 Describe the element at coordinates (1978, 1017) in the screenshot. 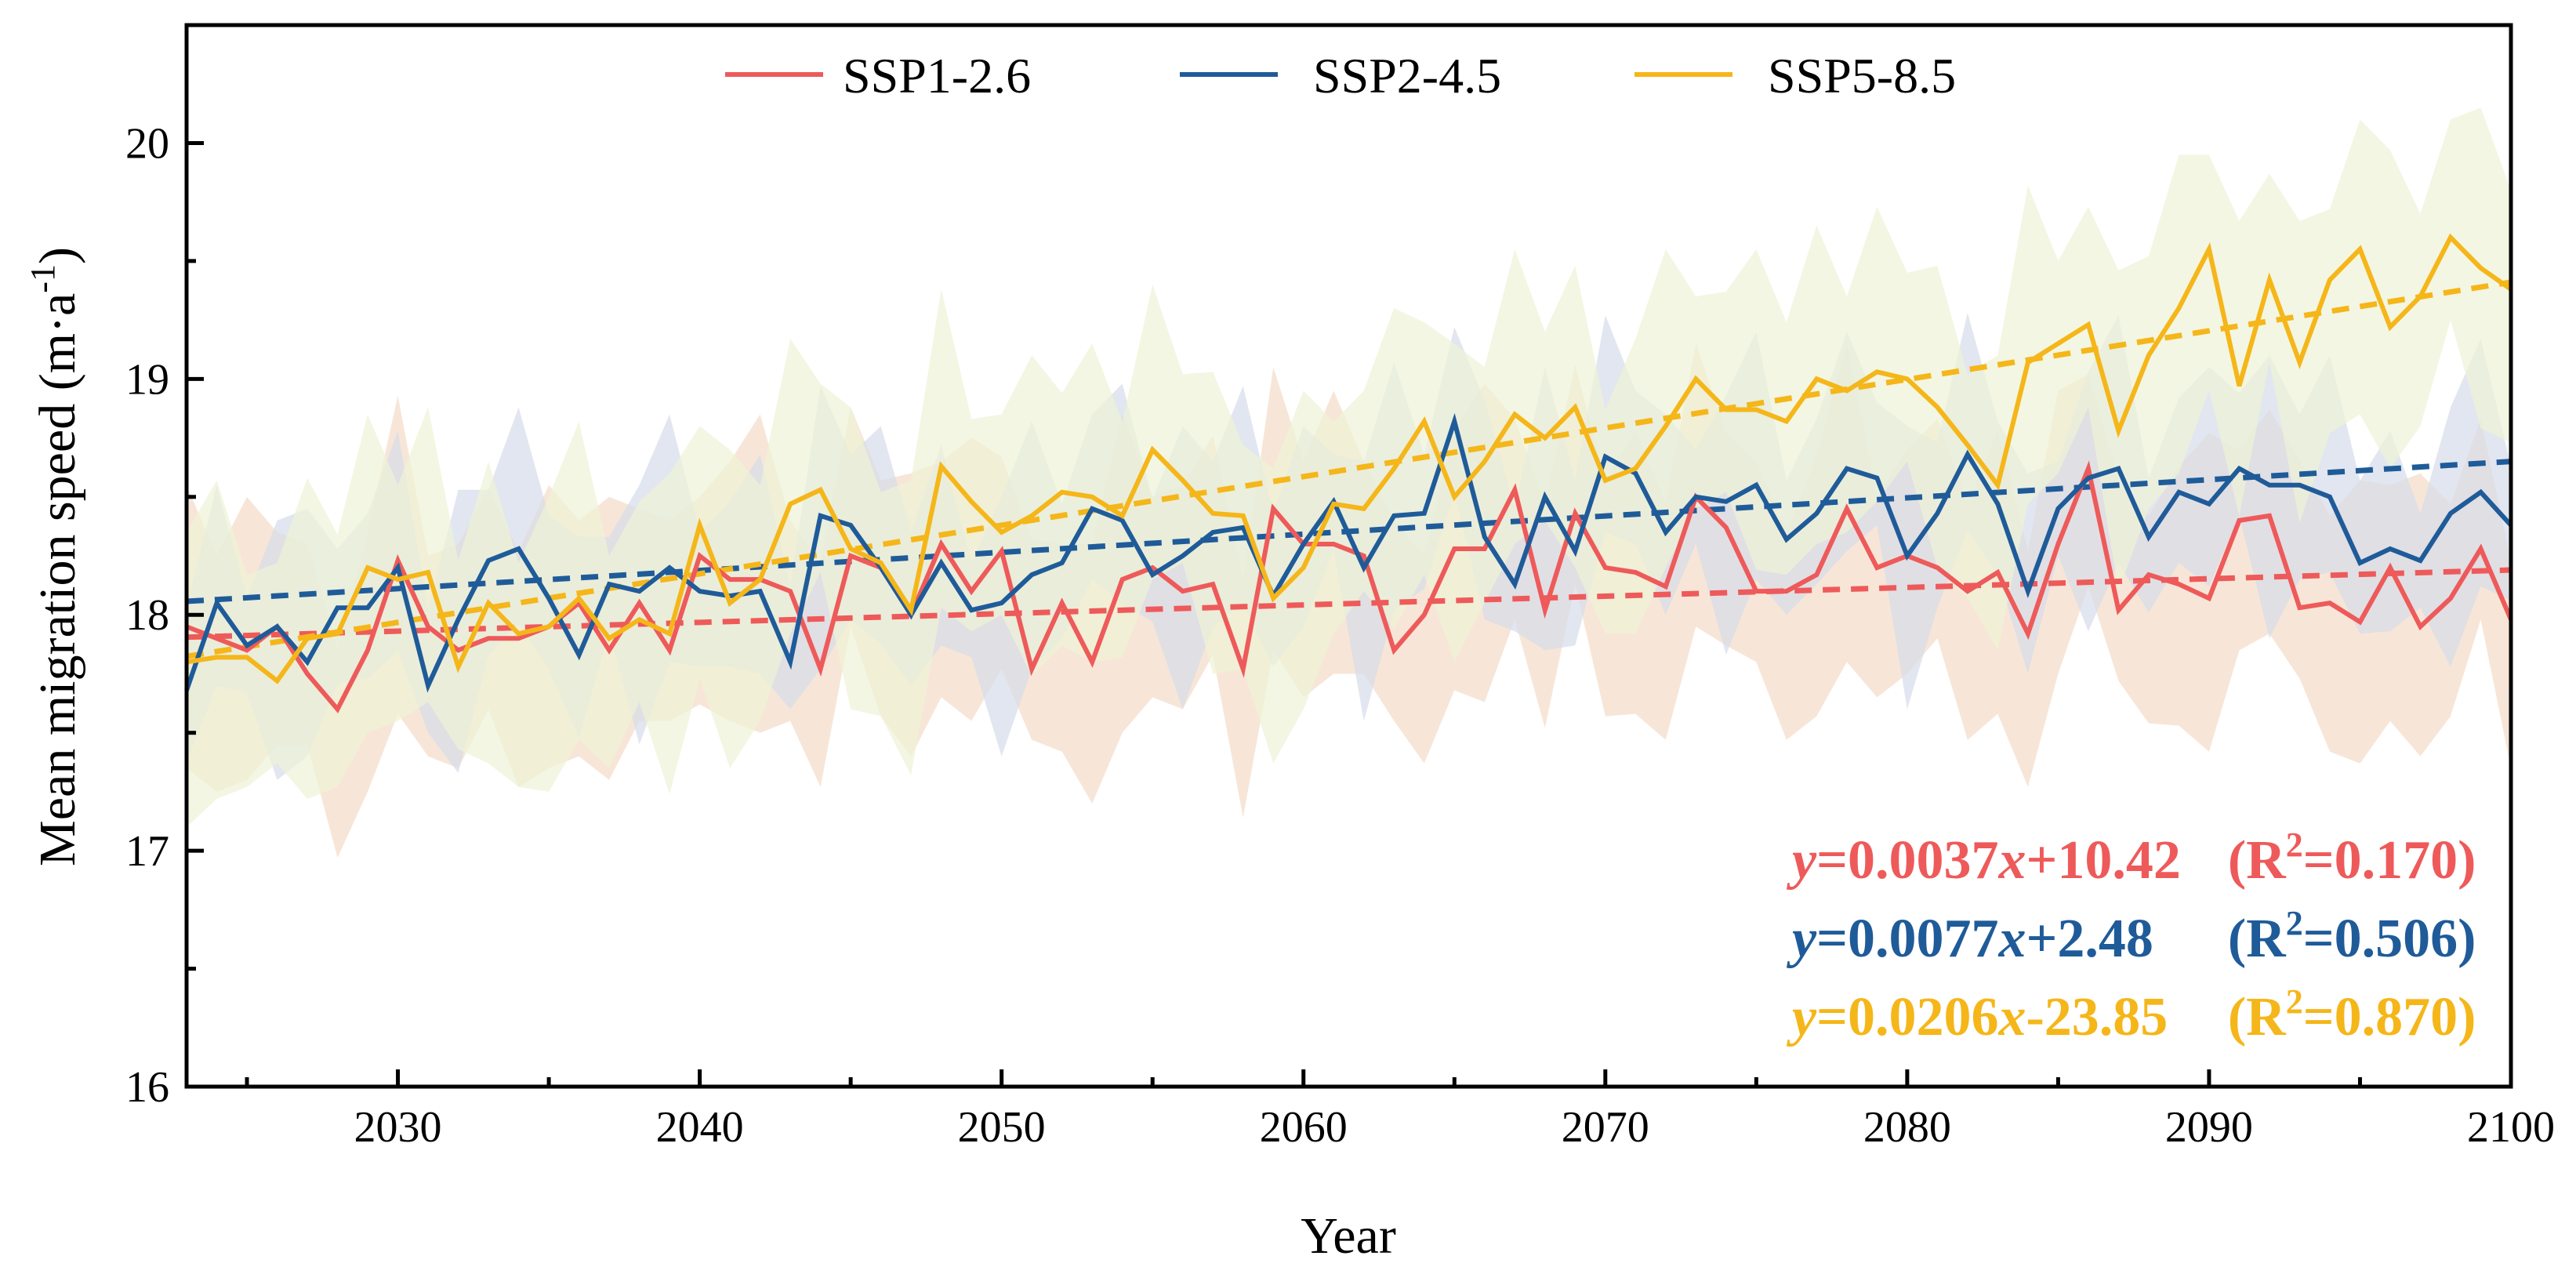

I see `trend-equation-ssp5-8.5: y=0.0206x-23.85` at that location.